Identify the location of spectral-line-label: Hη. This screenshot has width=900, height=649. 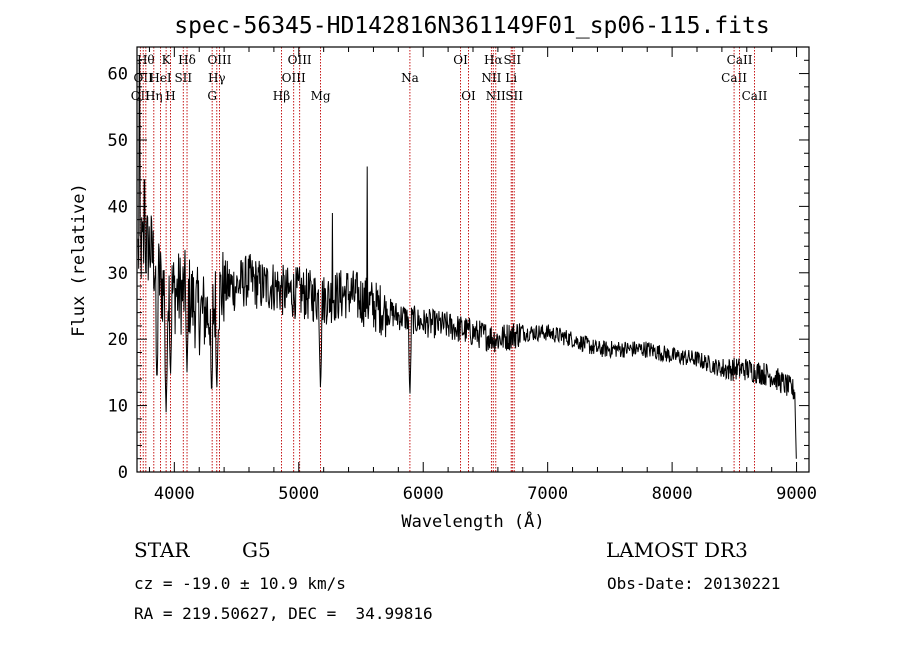
(154, 96).